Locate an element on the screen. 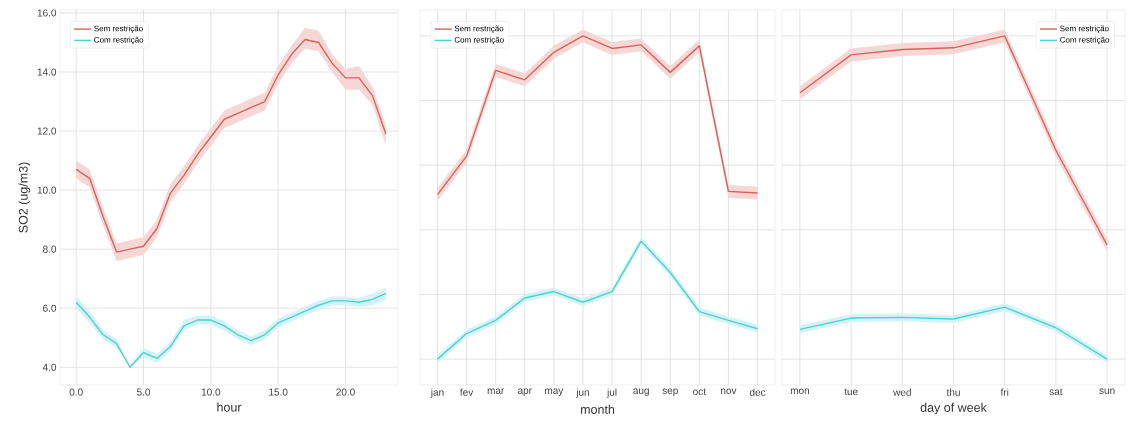  y-axis-title: SO2 (ug/m3) is located at coordinates (24, 197).